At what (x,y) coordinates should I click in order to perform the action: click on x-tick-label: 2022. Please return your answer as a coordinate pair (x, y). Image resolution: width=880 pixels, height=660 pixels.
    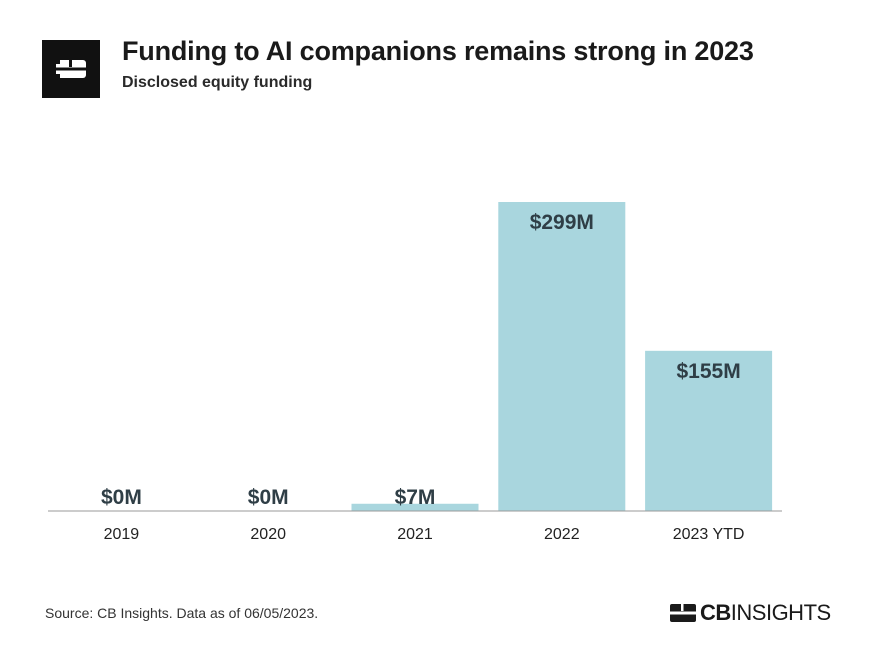
    Looking at the image, I should click on (562, 534).